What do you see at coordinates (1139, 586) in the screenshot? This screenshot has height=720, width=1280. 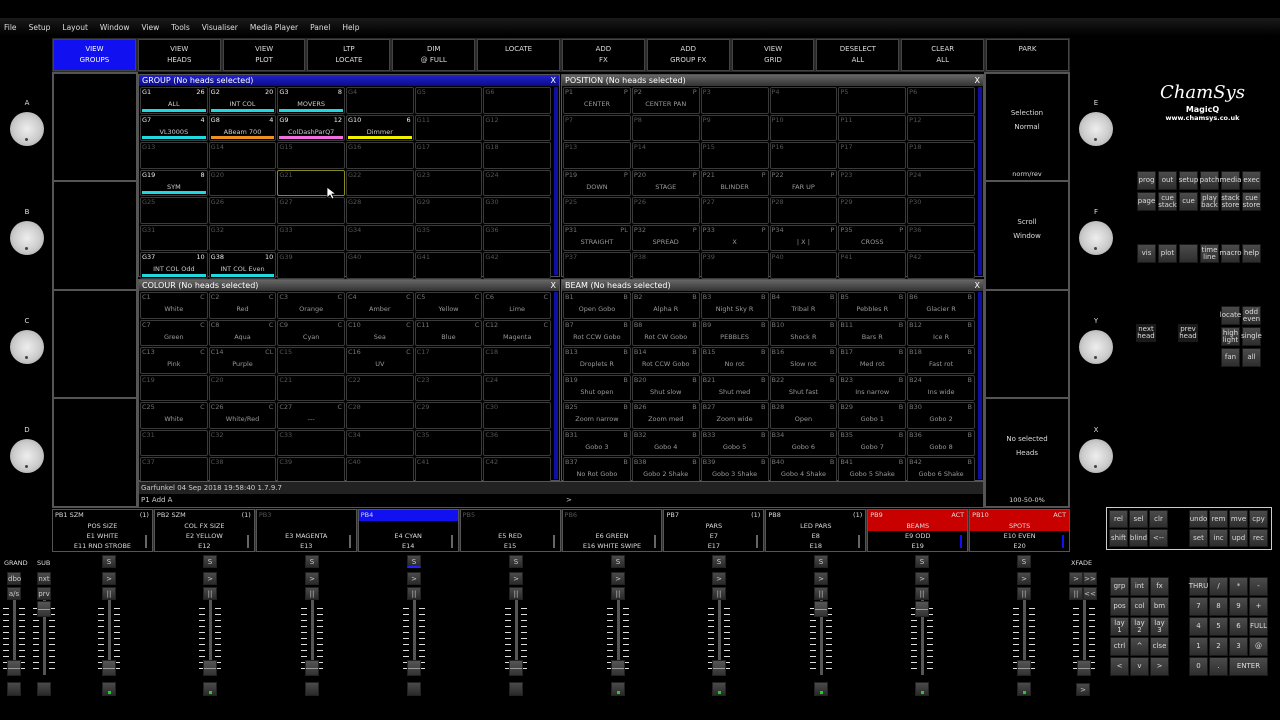 I see `key-int-button: int` at bounding box center [1139, 586].